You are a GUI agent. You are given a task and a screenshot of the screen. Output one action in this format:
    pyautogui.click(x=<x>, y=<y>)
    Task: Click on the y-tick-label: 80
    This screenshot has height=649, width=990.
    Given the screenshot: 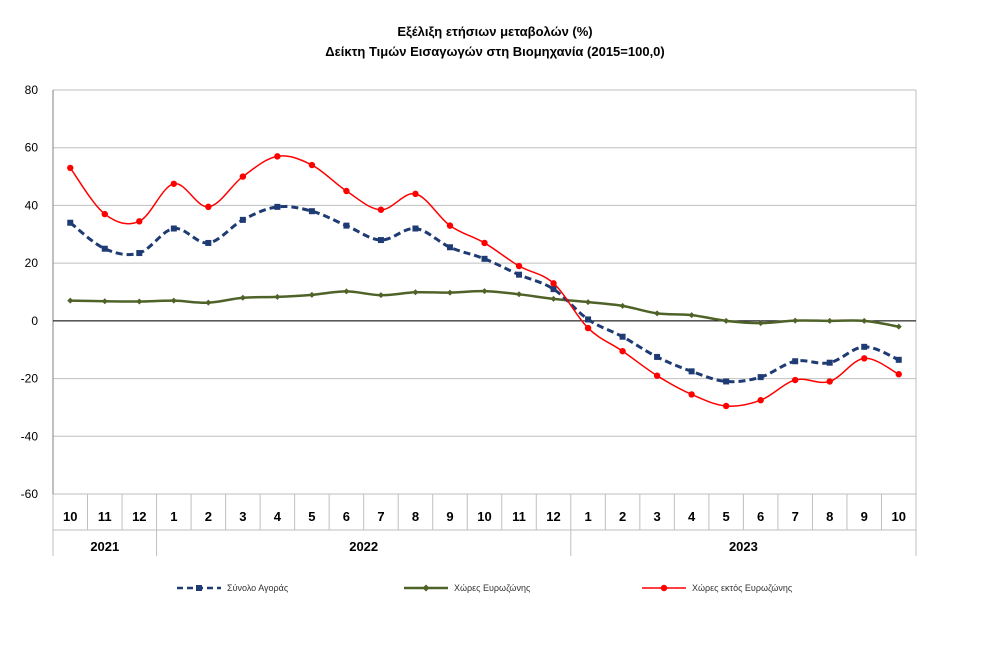 What is the action you would take?
    pyautogui.click(x=32, y=90)
    